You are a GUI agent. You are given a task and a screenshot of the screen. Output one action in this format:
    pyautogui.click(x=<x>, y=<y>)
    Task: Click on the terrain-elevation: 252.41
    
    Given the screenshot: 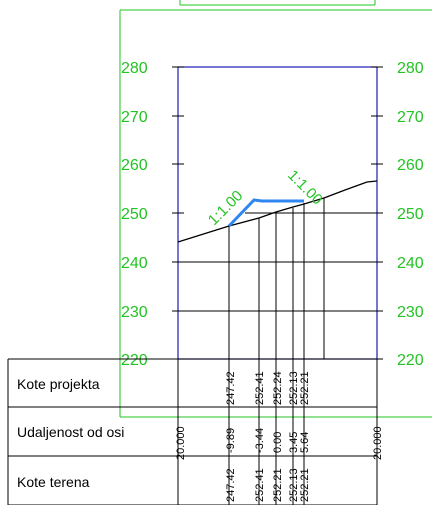 What is the action you would take?
    pyautogui.click(x=260, y=485)
    